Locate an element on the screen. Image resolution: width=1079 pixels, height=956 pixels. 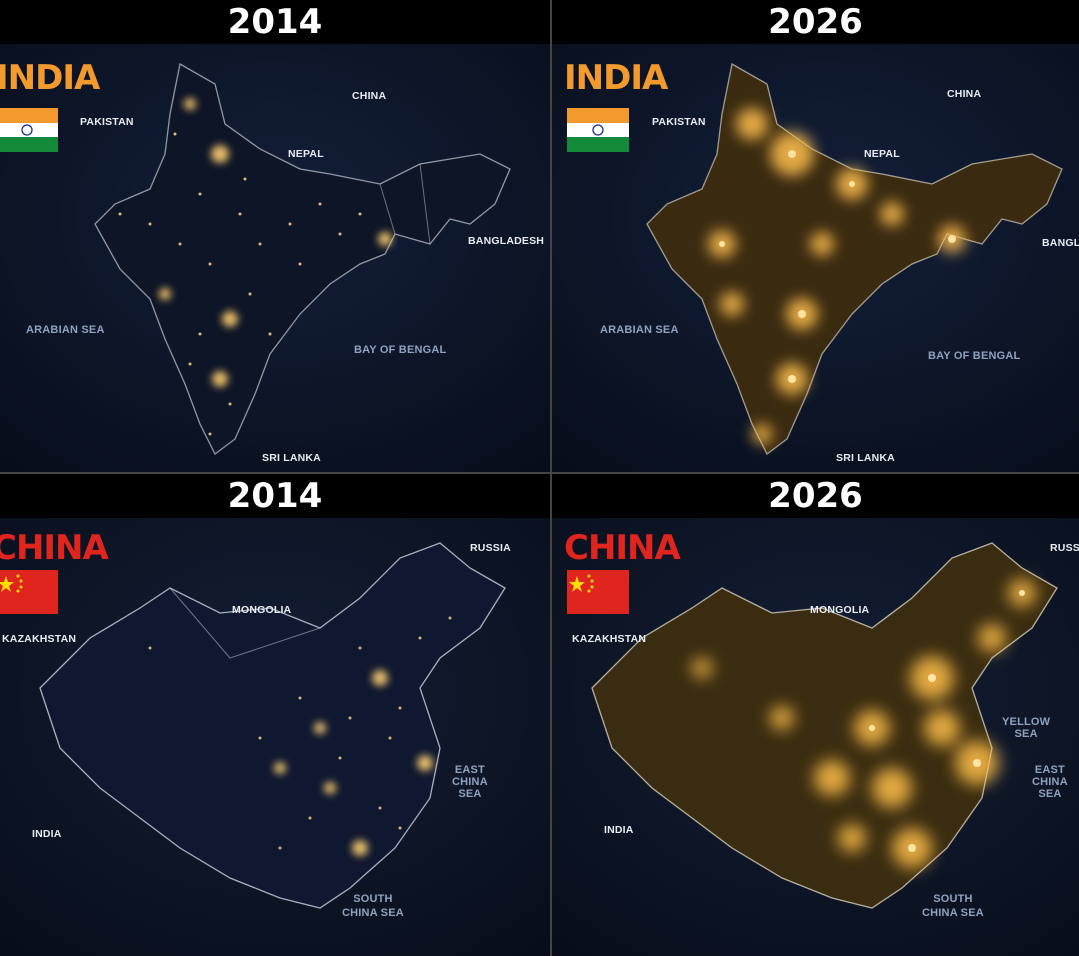
label-yellow-sea: YELLOW SEA is located at coordinates (1026, 728).